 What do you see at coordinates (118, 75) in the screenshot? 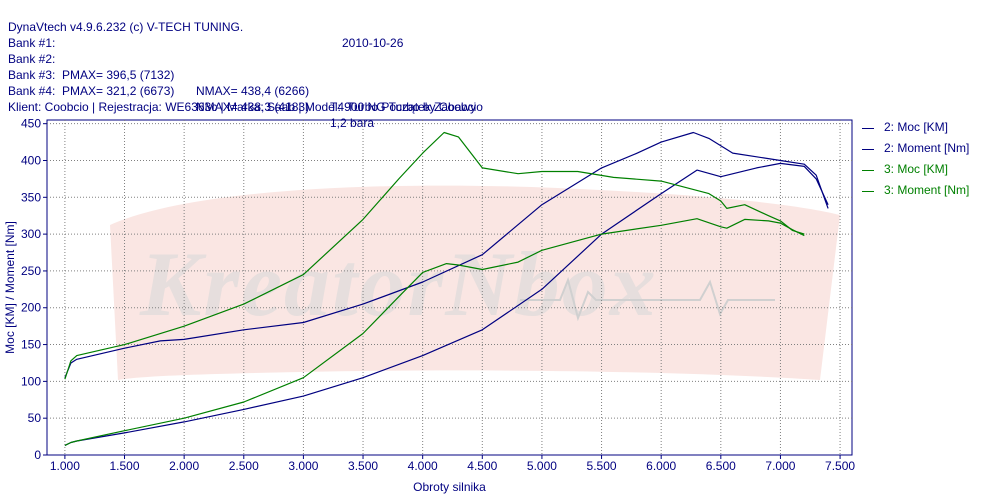
I see `bank2-pmax: PMAX= 396,5 (7132)` at bounding box center [118, 75].